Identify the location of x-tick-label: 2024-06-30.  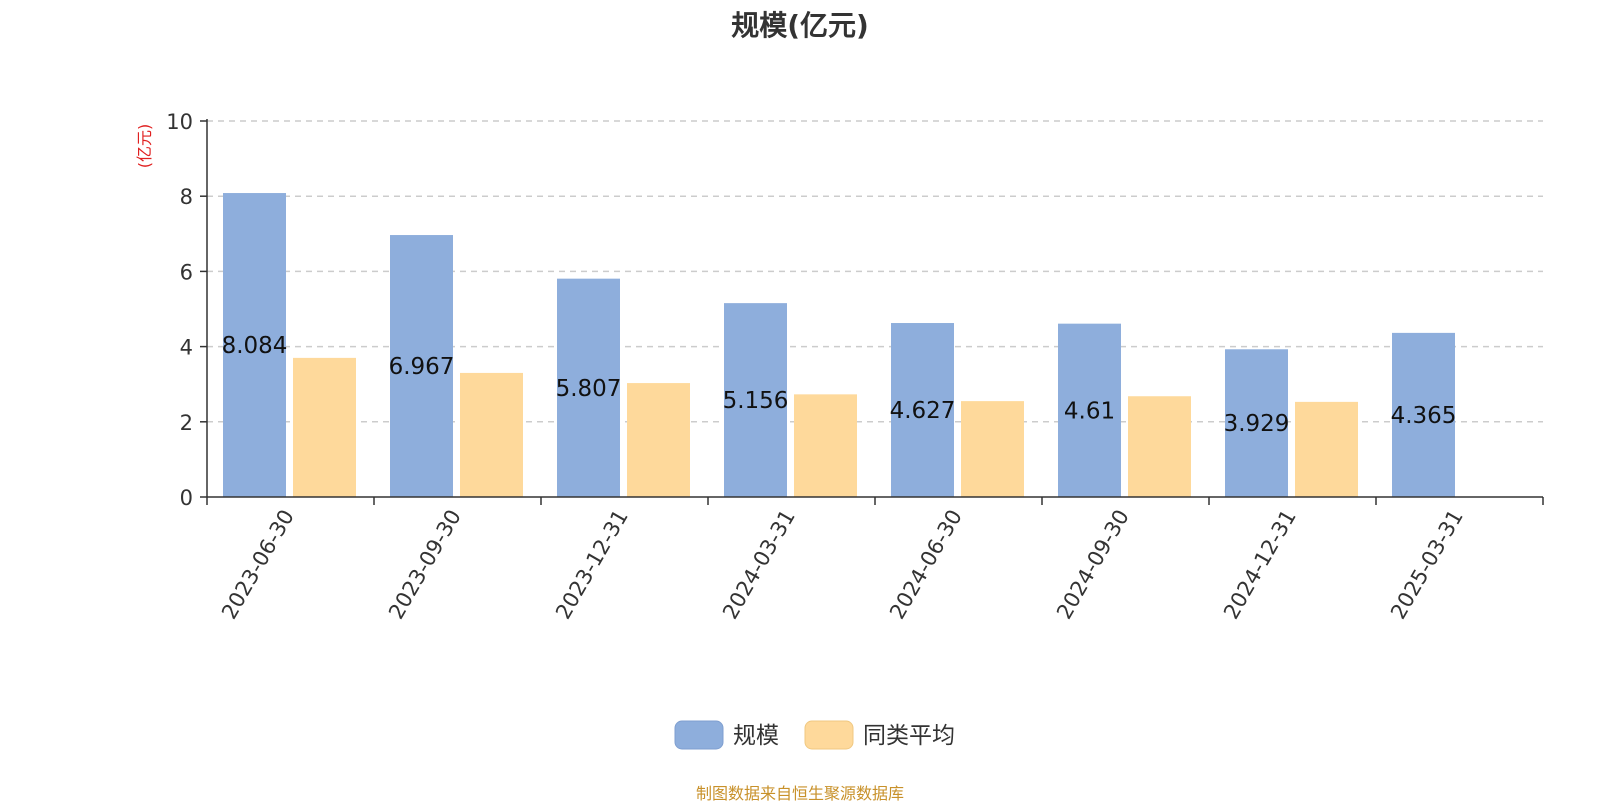
(926, 565).